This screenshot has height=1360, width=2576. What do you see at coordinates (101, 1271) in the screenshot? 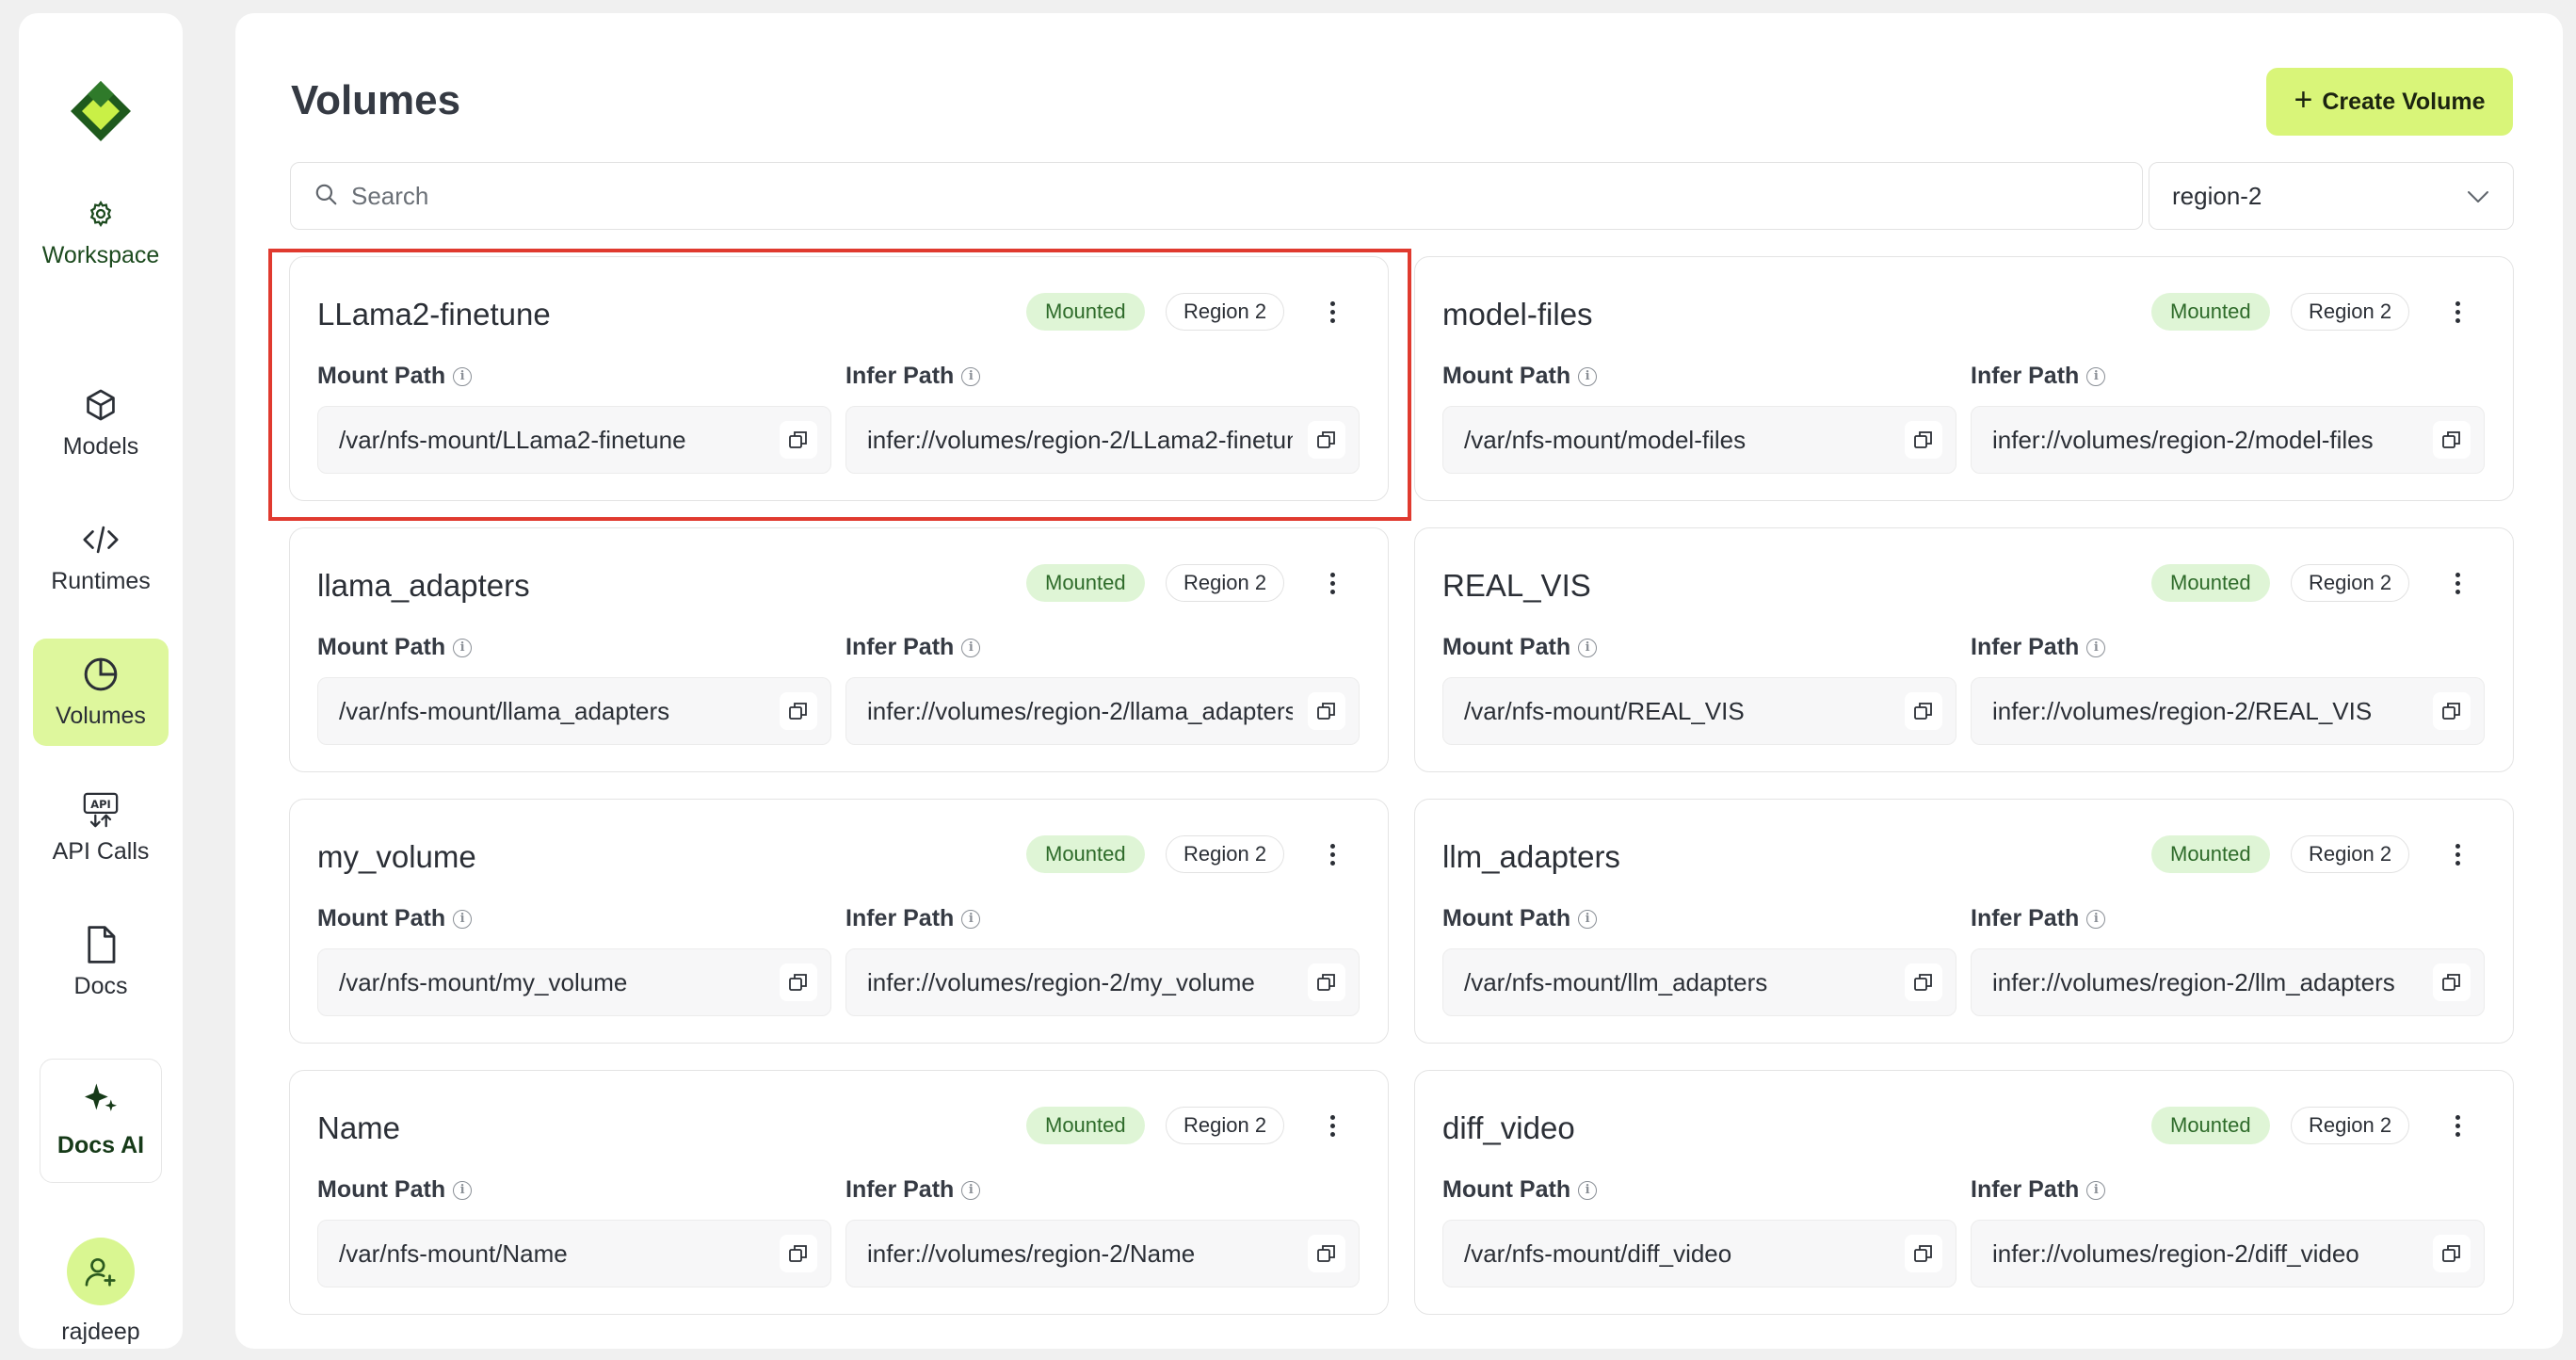
I see `avatar` at bounding box center [101, 1271].